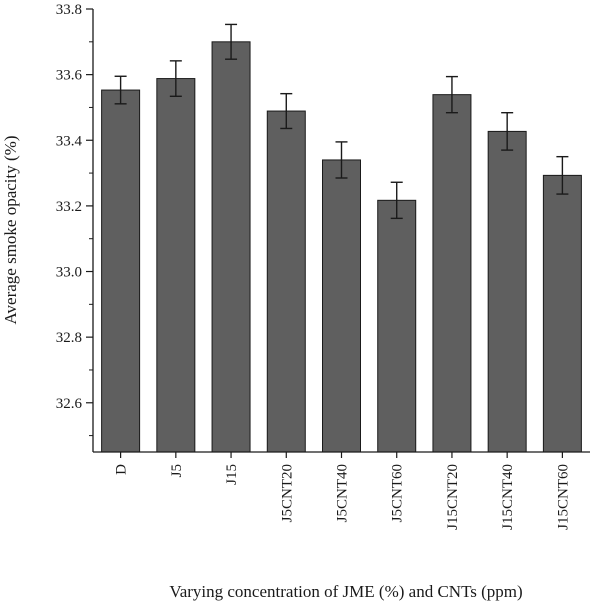  Describe the element at coordinates (69, 338) in the screenshot. I see `y-tick-label: 32.8` at that location.